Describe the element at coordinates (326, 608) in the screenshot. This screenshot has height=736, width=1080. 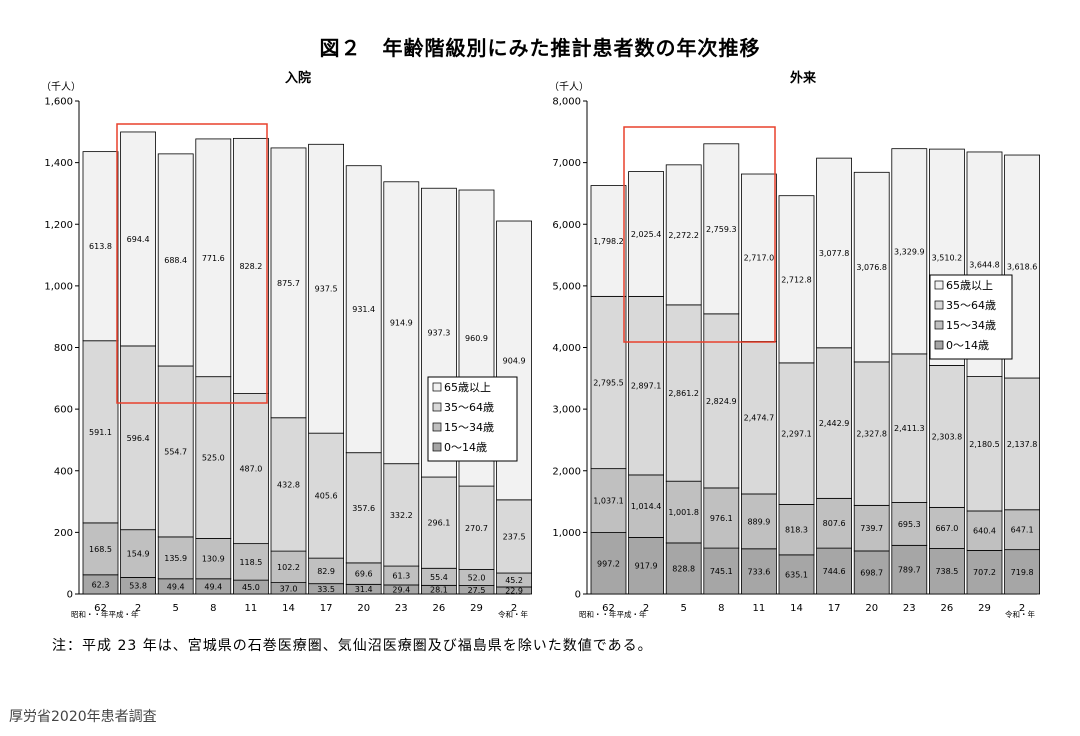
I see `x-tick-label: 17` at that location.